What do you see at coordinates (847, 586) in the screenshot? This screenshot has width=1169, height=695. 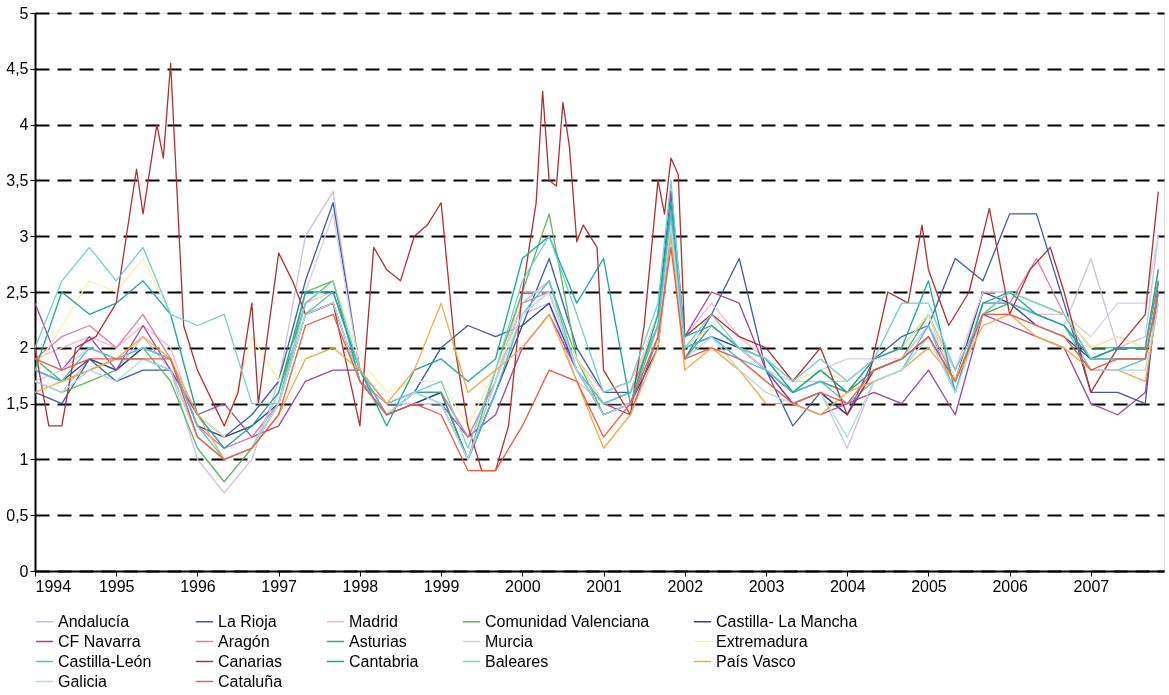 I see `x-tick-label: 2004` at bounding box center [847, 586].